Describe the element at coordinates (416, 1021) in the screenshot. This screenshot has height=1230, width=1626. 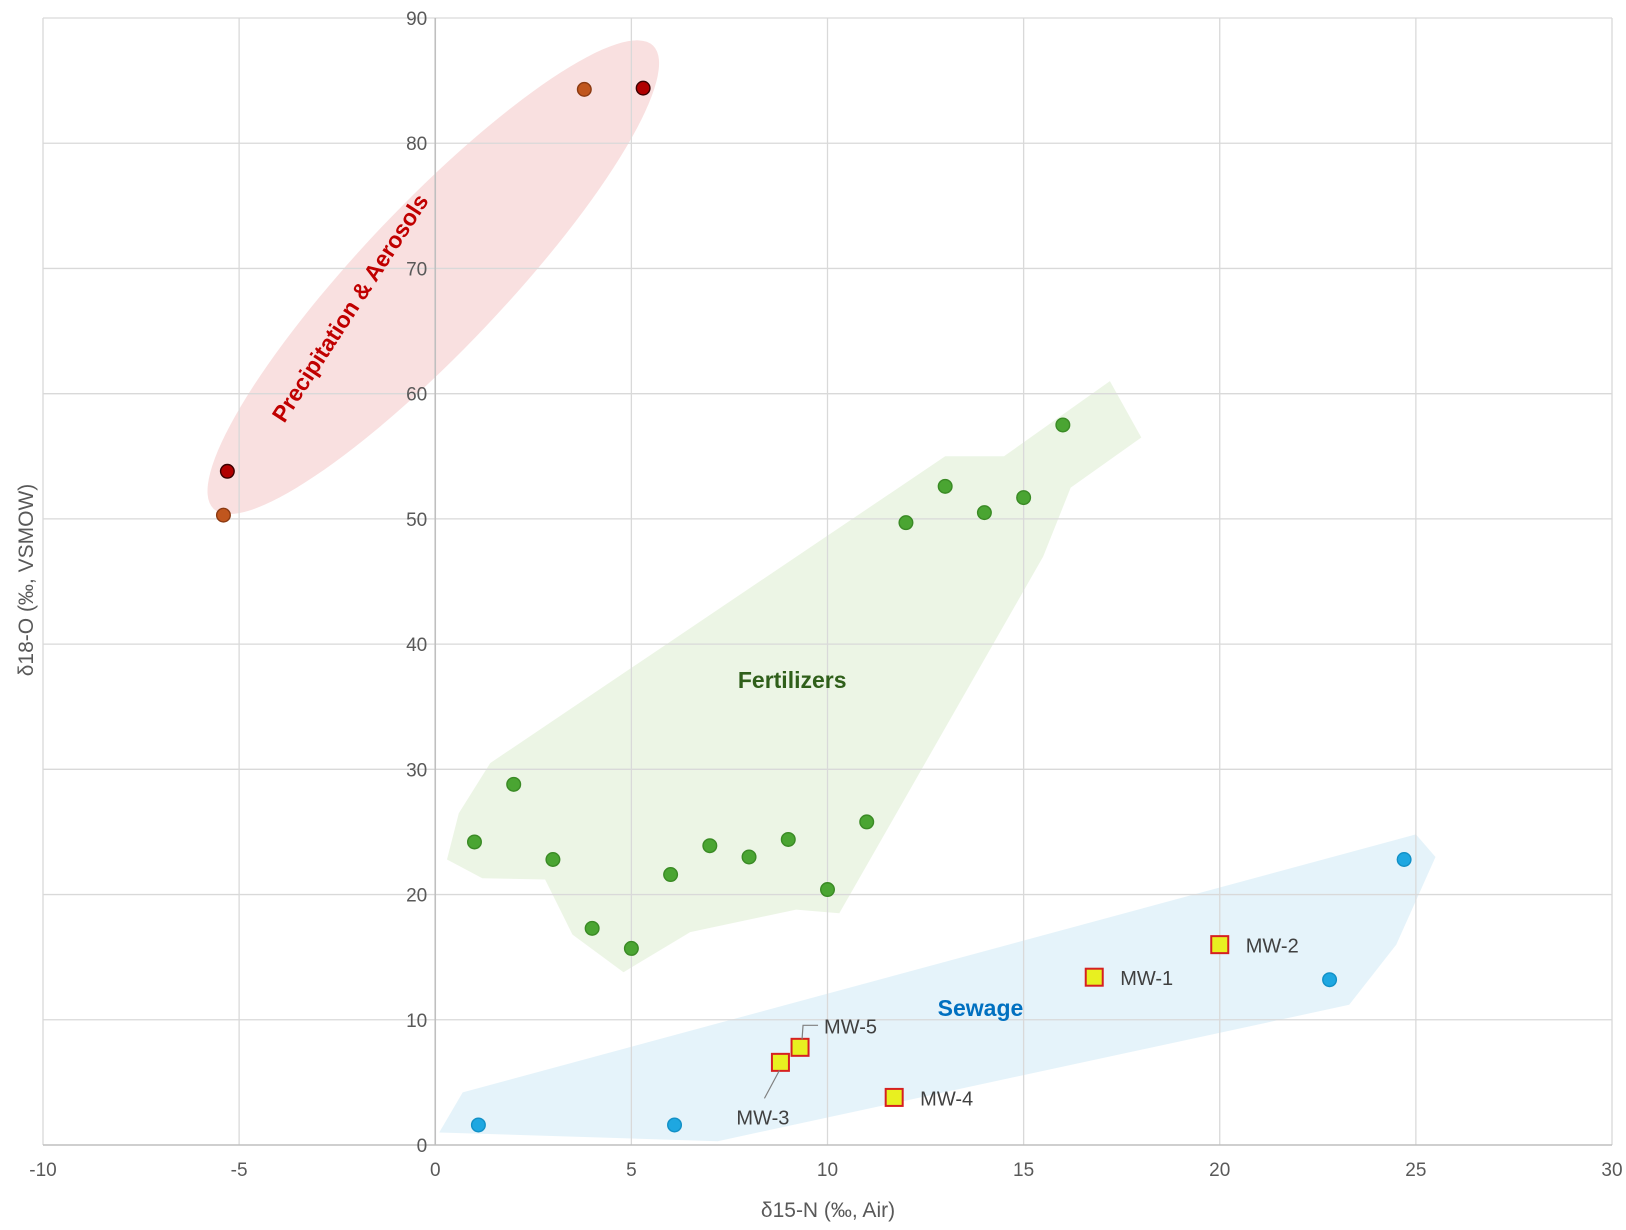
I see `y-tick-label: 10` at that location.